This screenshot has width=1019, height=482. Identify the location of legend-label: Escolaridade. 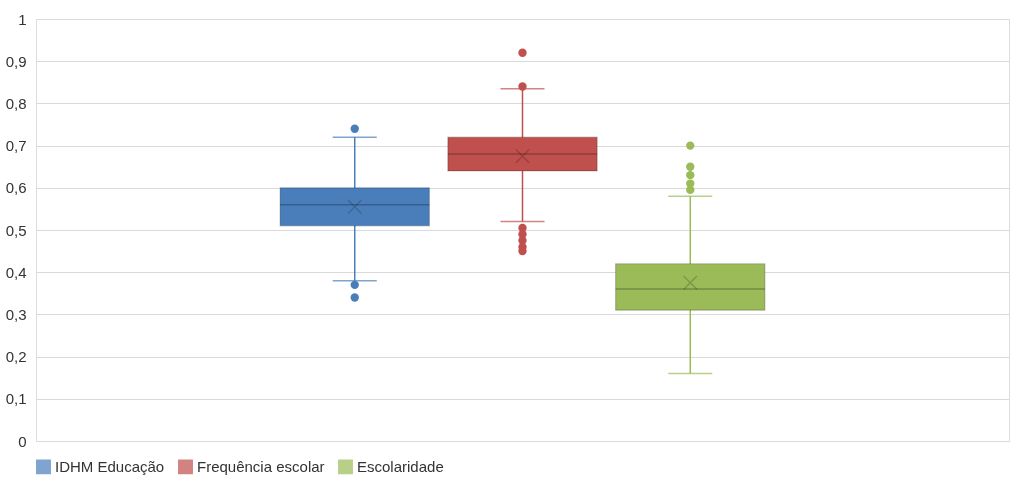
(400, 466).